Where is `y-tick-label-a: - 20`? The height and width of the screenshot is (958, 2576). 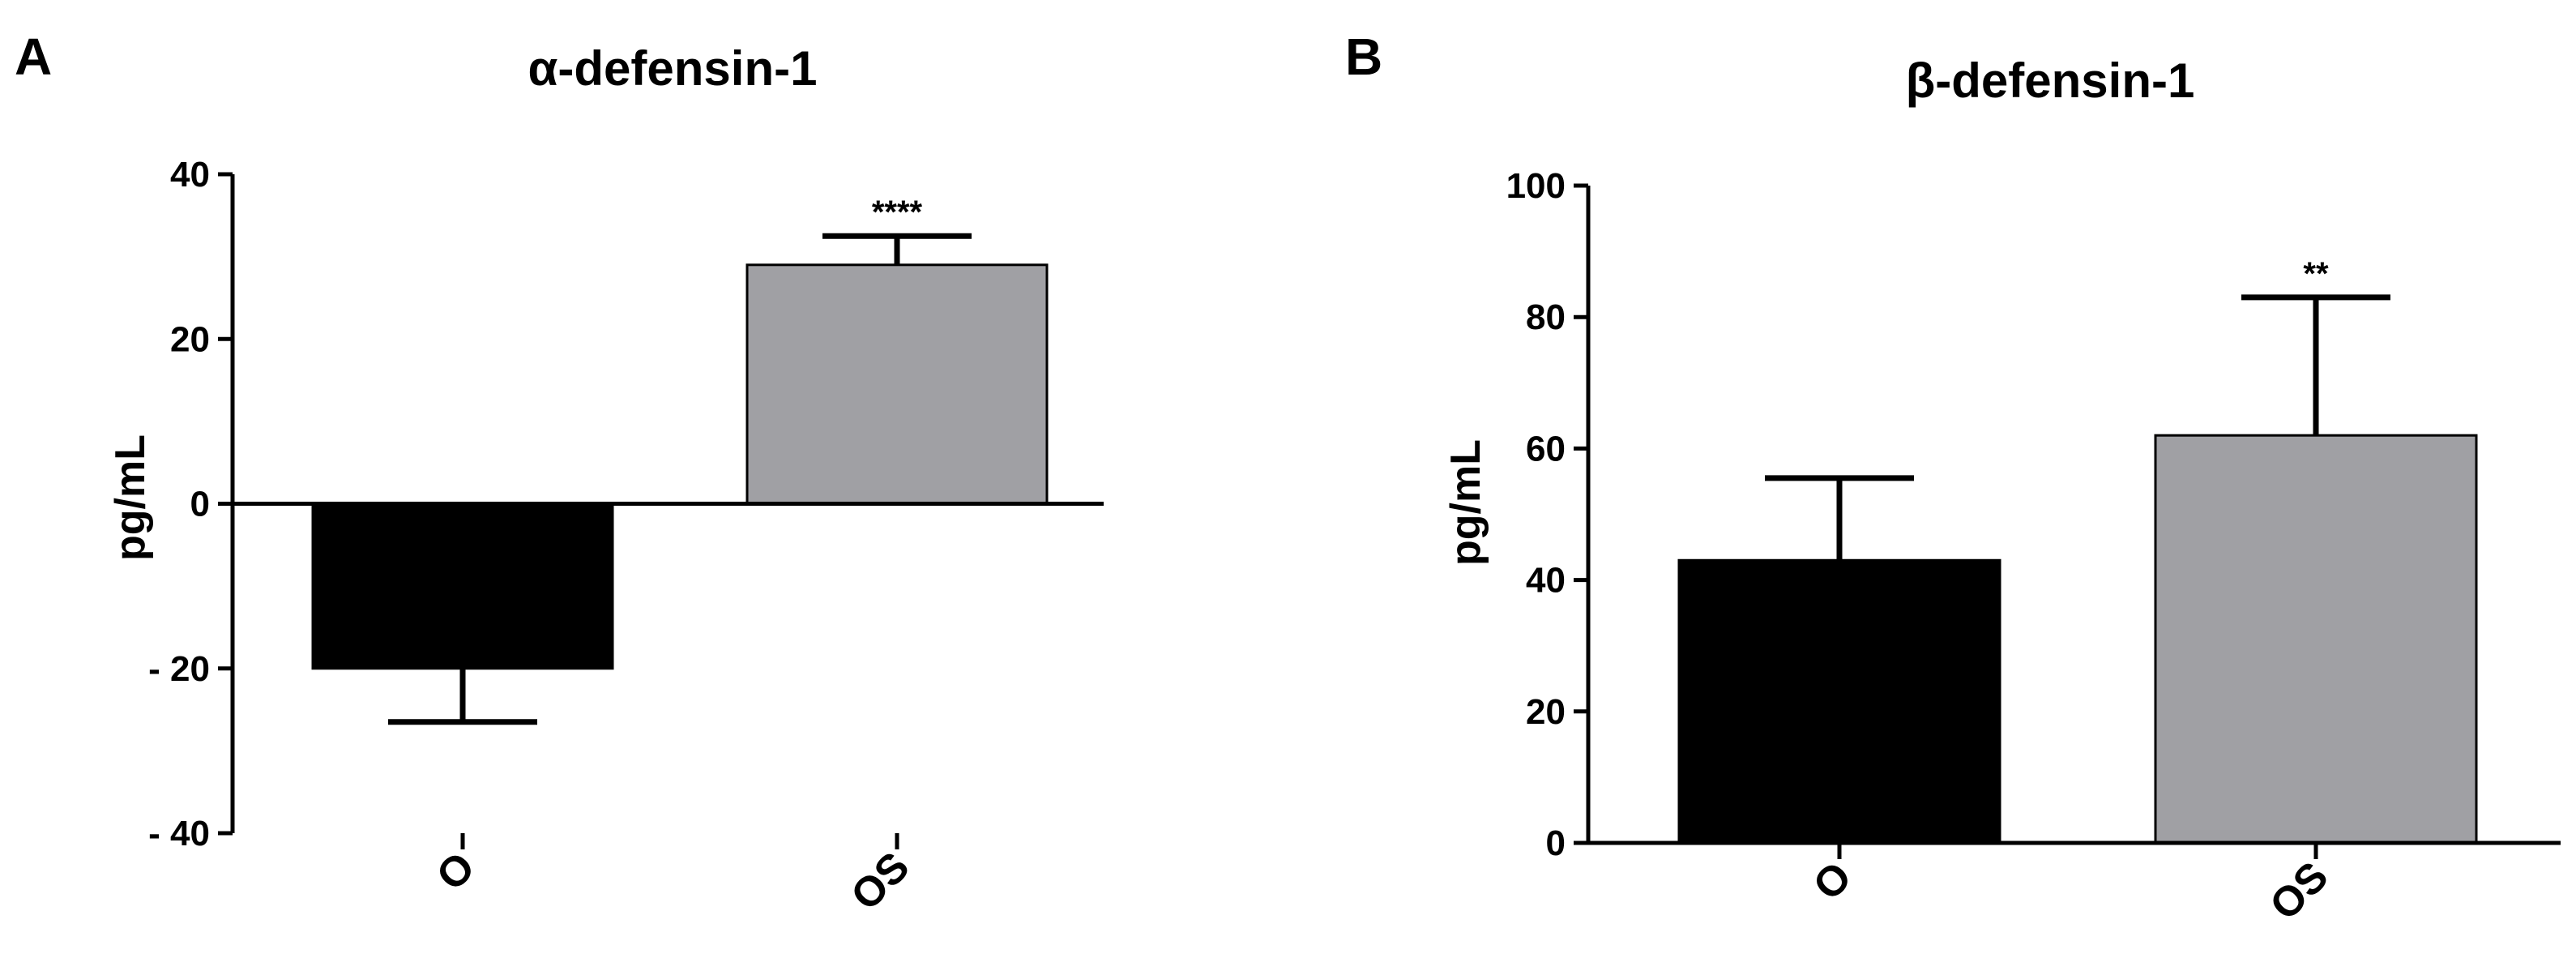
y-tick-label-a: - 20 is located at coordinates (179, 669).